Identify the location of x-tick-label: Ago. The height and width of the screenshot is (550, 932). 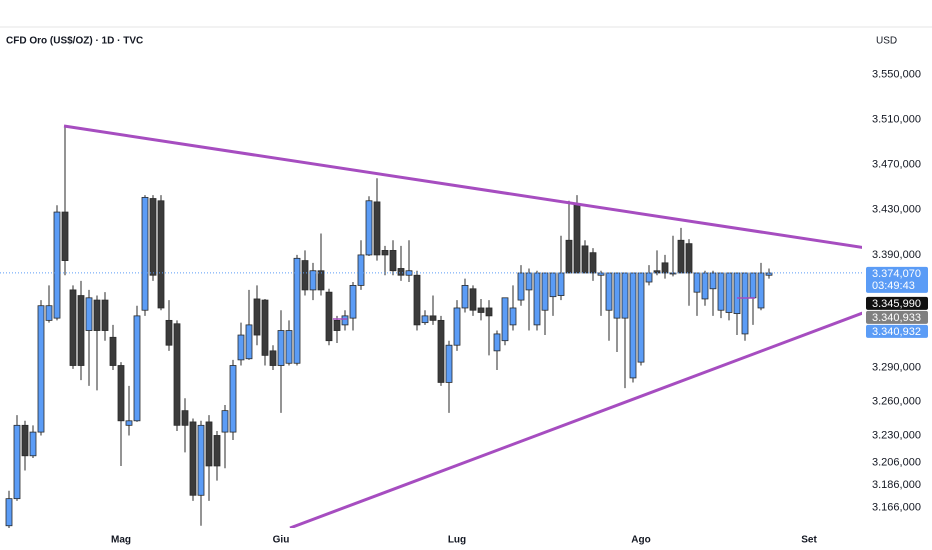
(640, 540).